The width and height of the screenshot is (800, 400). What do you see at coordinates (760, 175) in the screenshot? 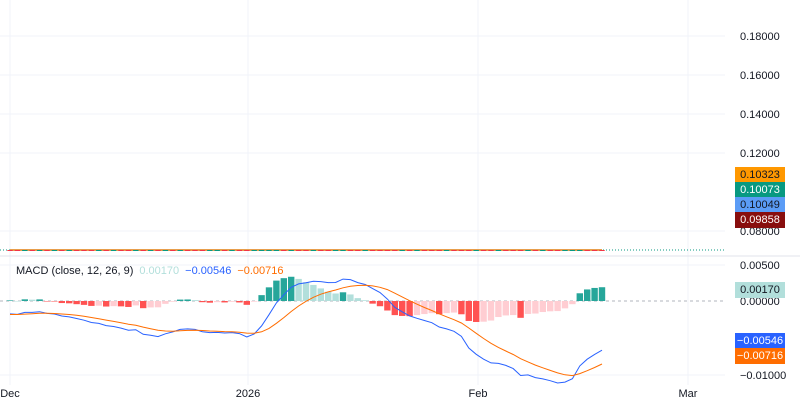
I see `price-badge-ma-fast: 0.10323` at bounding box center [760, 175].